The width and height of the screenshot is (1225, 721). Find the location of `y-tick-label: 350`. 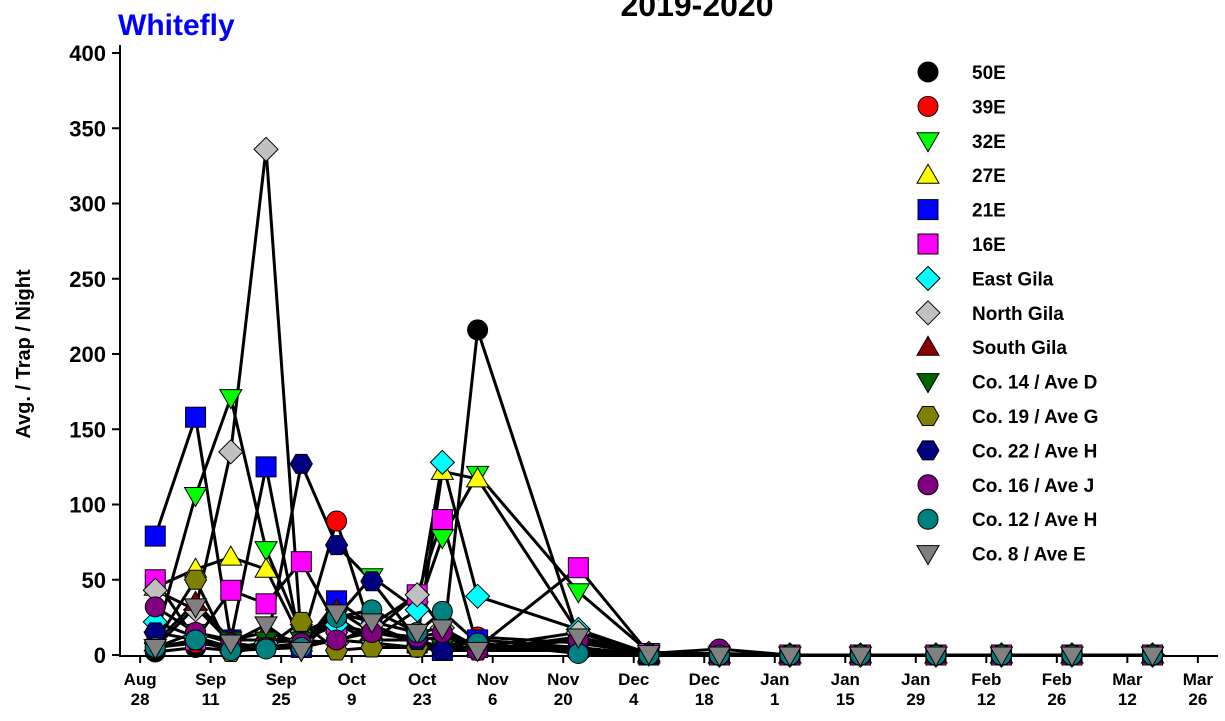

y-tick-label: 350 is located at coordinates (87, 128).